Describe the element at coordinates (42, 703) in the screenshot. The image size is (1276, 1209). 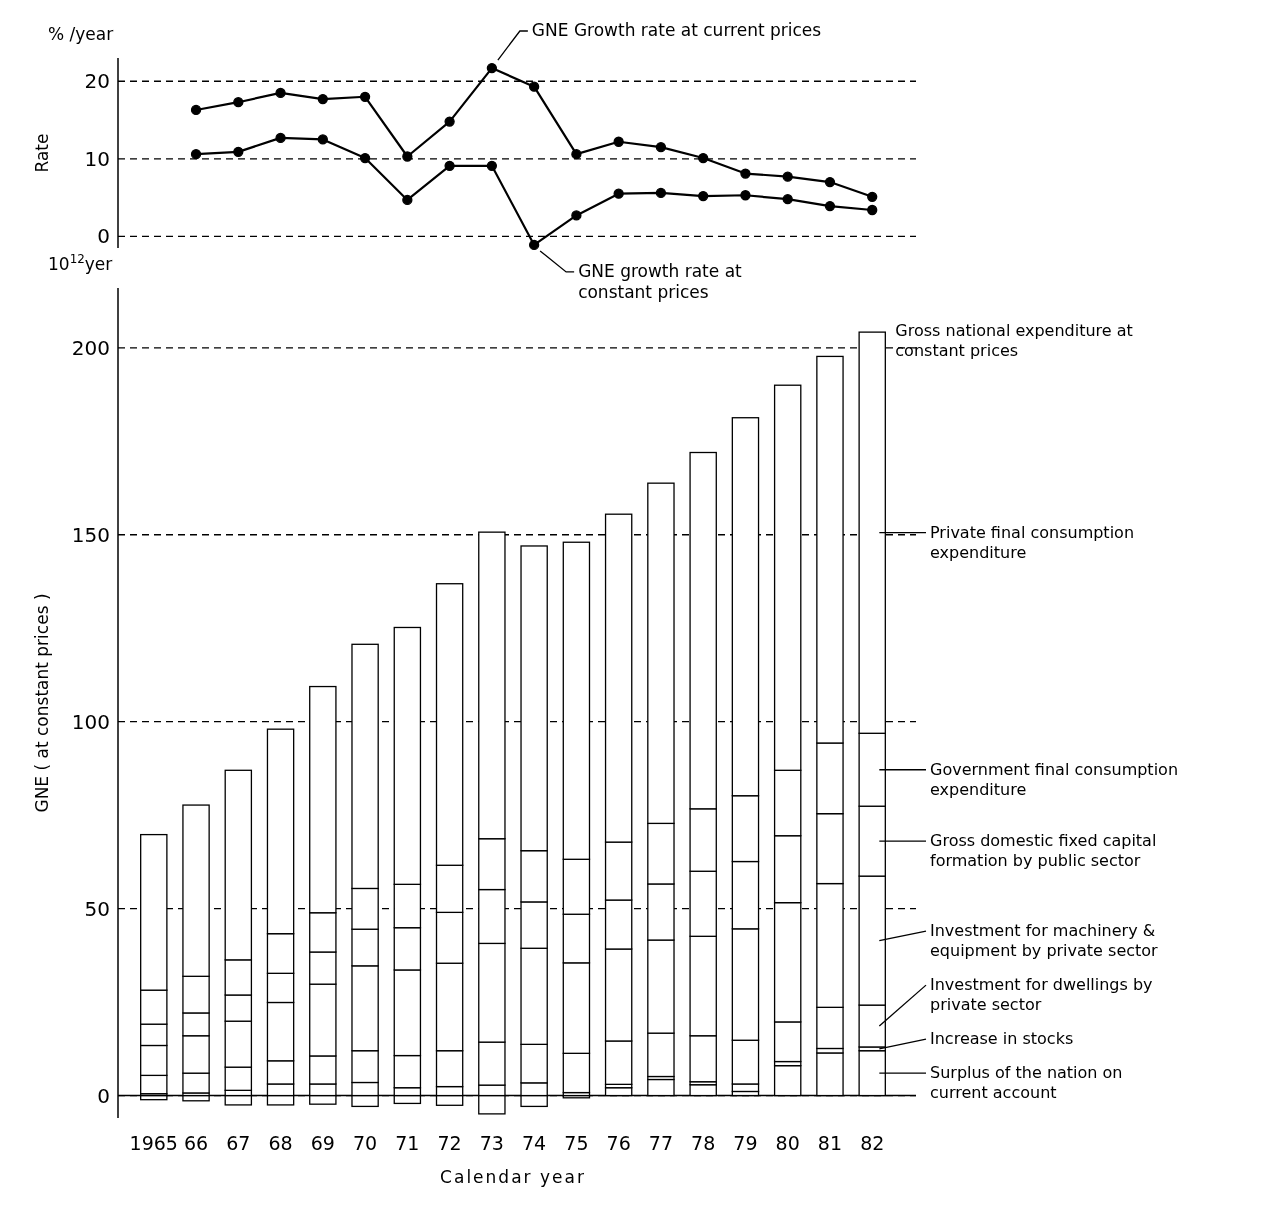
I see `y-axis-title: GNE ( at constant prices )` at that location.